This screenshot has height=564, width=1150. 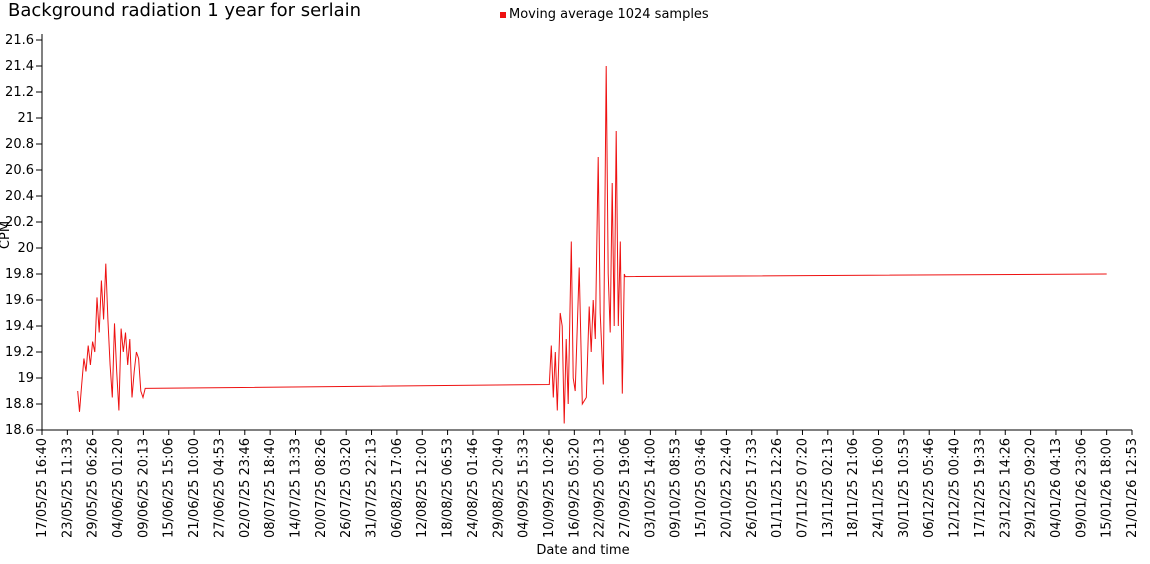 I want to click on x-tick-label: 20/07/25 08:26, so click(x=321, y=488).